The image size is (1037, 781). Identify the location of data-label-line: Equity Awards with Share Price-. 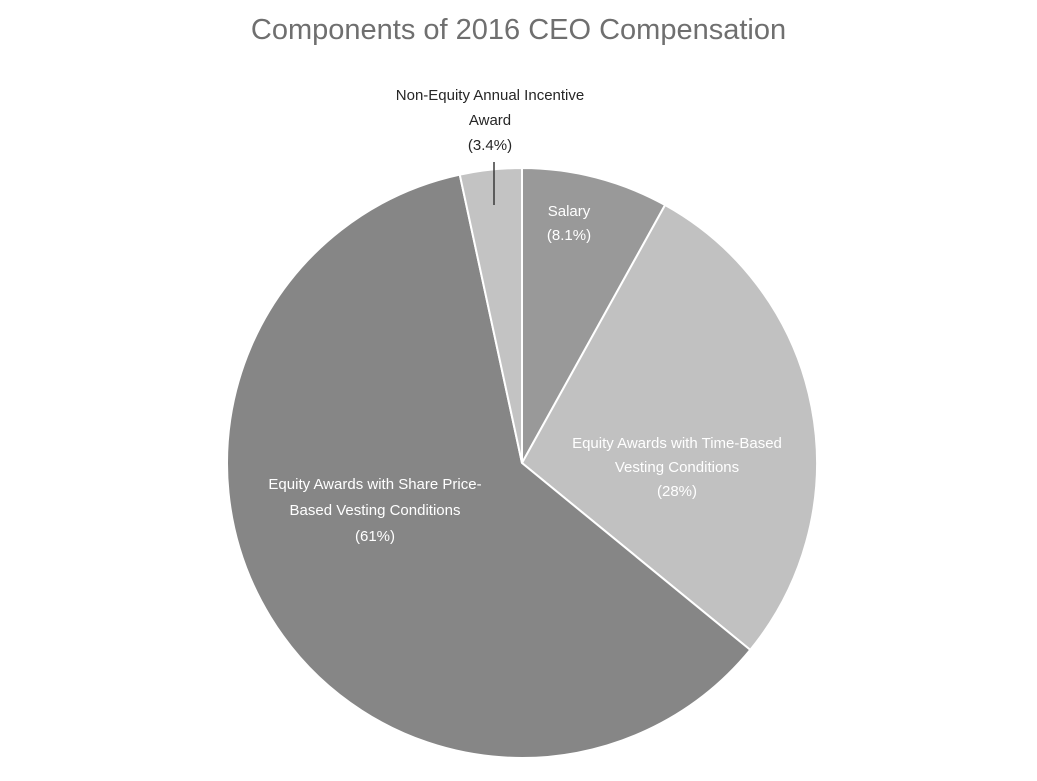
(374, 484).